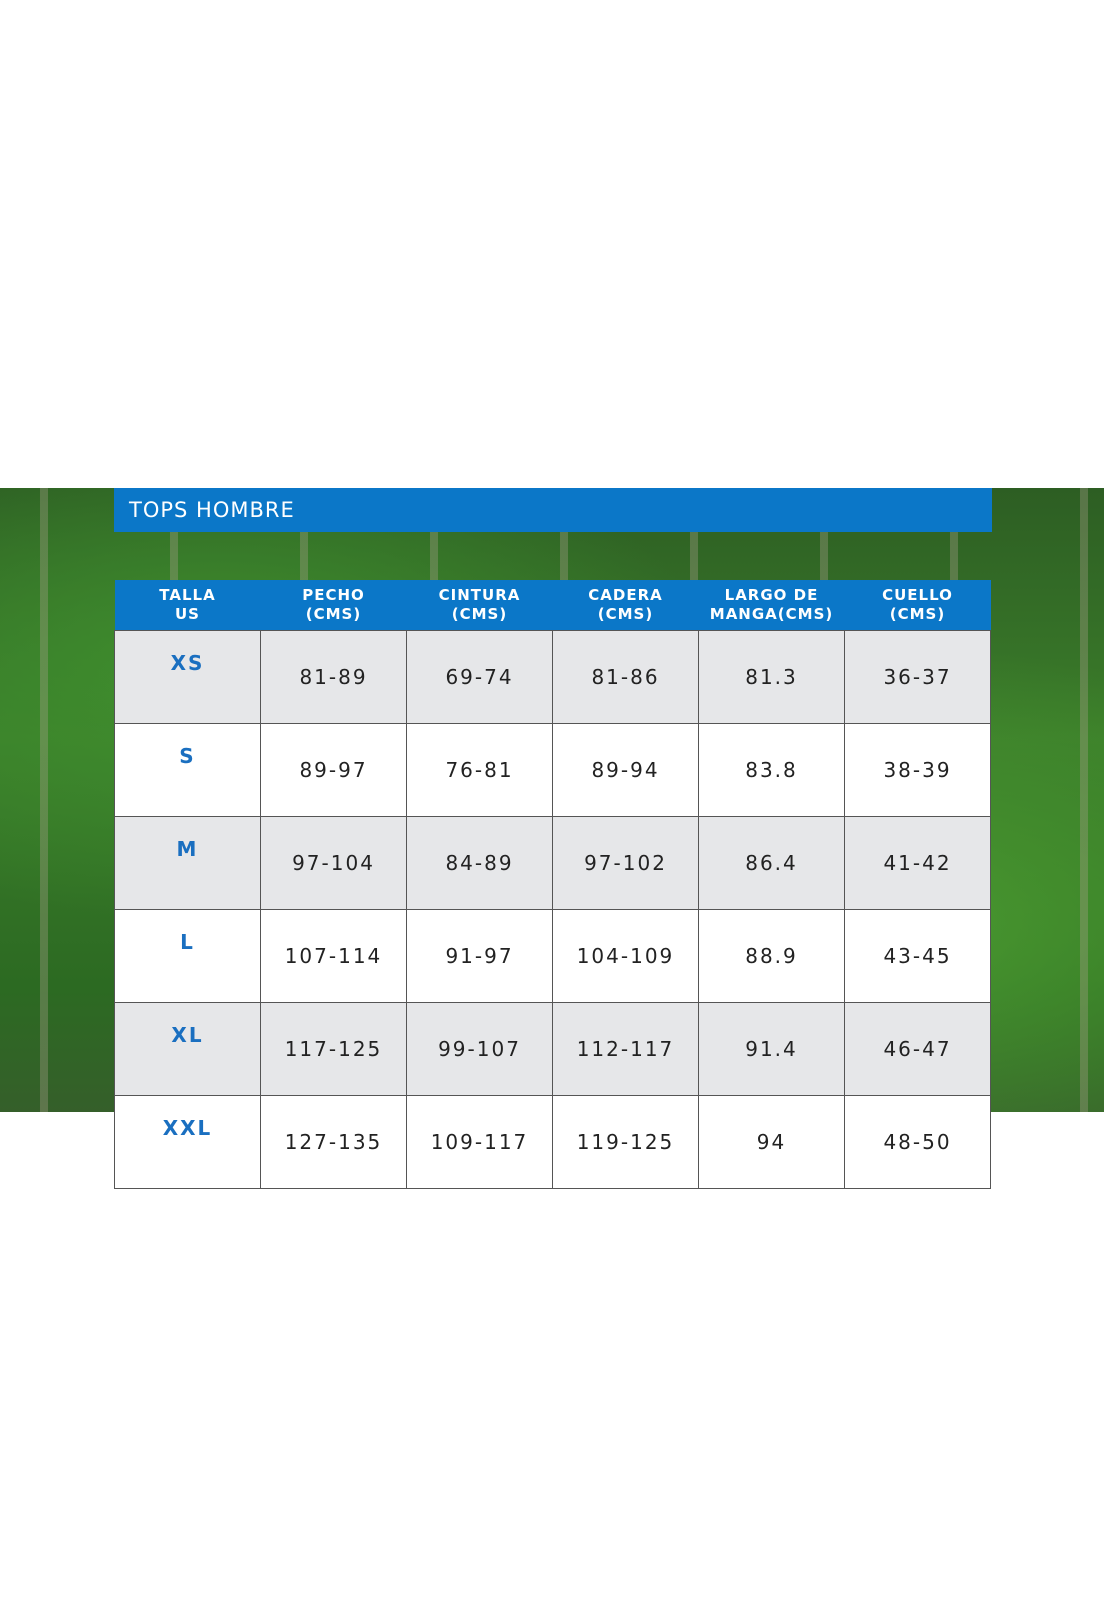  What do you see at coordinates (333, 956) in the screenshot?
I see `measurement-cell: 107-114` at bounding box center [333, 956].